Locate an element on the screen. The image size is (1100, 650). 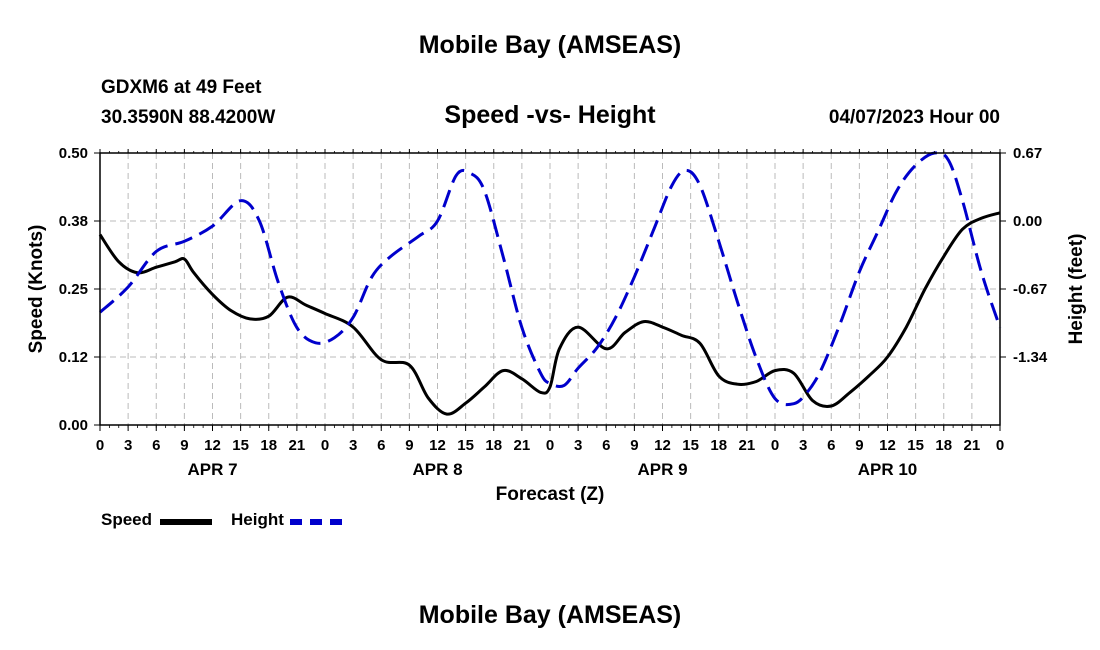
legend-speed-swatch is located at coordinates (186, 522).